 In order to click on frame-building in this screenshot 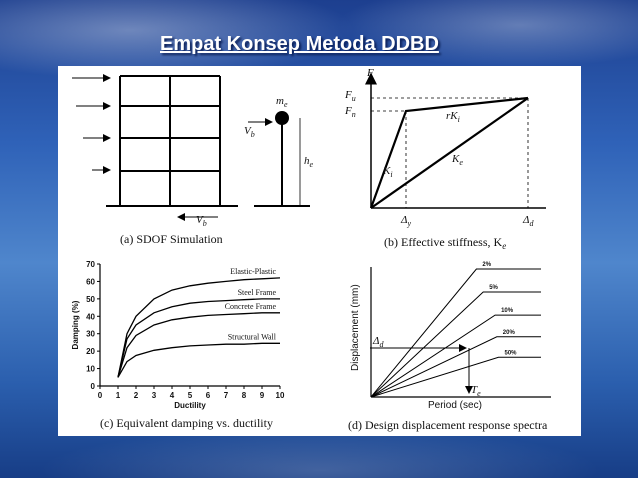, I will do `click(172, 141)`.